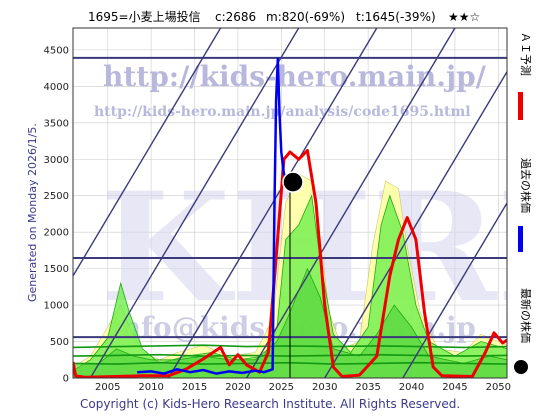  What do you see at coordinates (520, 239) in the screenshot?
I see `blue-line-icon` at bounding box center [520, 239].